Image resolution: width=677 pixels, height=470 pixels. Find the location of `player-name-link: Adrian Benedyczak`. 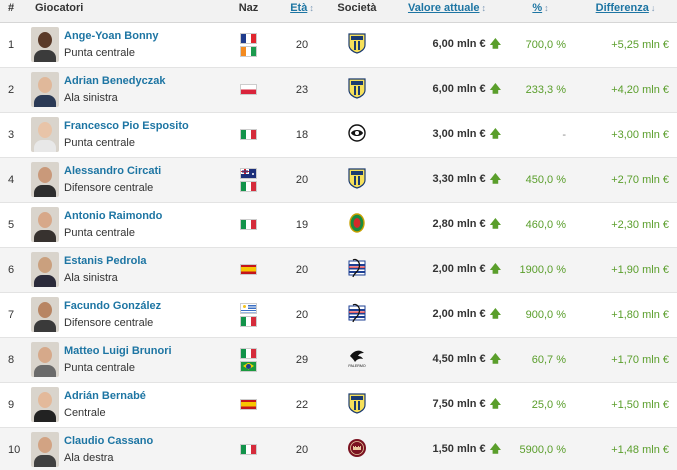

player-name-link: Adrian Benedyczak is located at coordinates (115, 81).